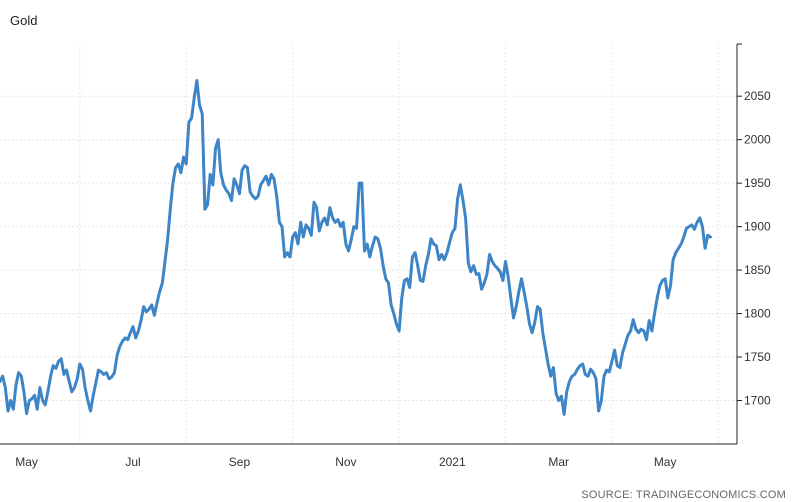  I want to click on chart-title: Gold, so click(23, 20).